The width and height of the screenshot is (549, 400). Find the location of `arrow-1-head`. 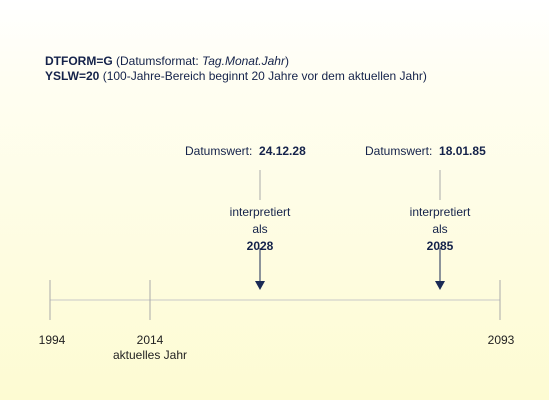

arrow-1-head is located at coordinates (260, 285).